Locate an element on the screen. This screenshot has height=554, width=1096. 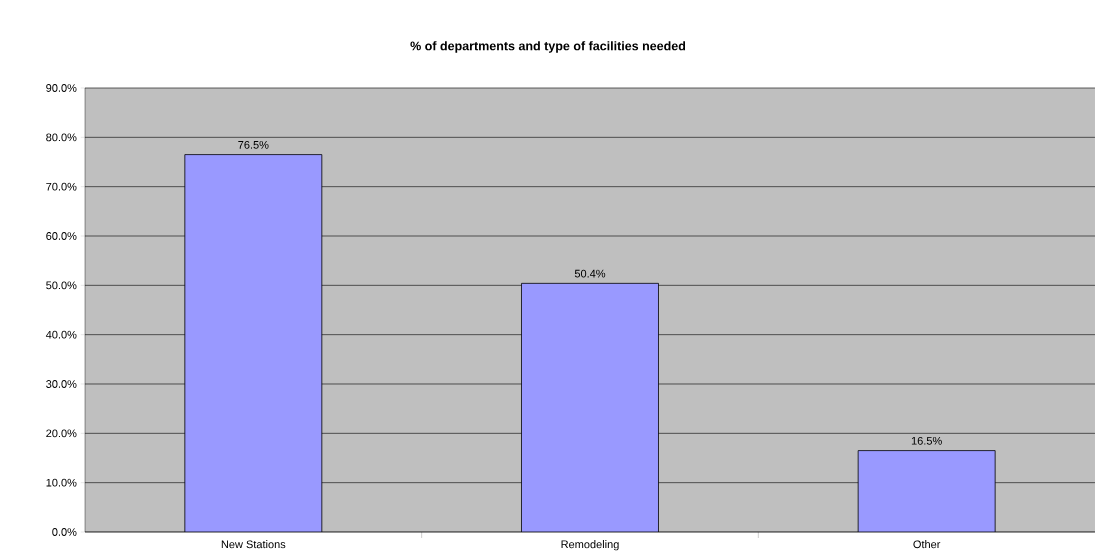
y-tick-label: 10.0% is located at coordinates (61, 482).